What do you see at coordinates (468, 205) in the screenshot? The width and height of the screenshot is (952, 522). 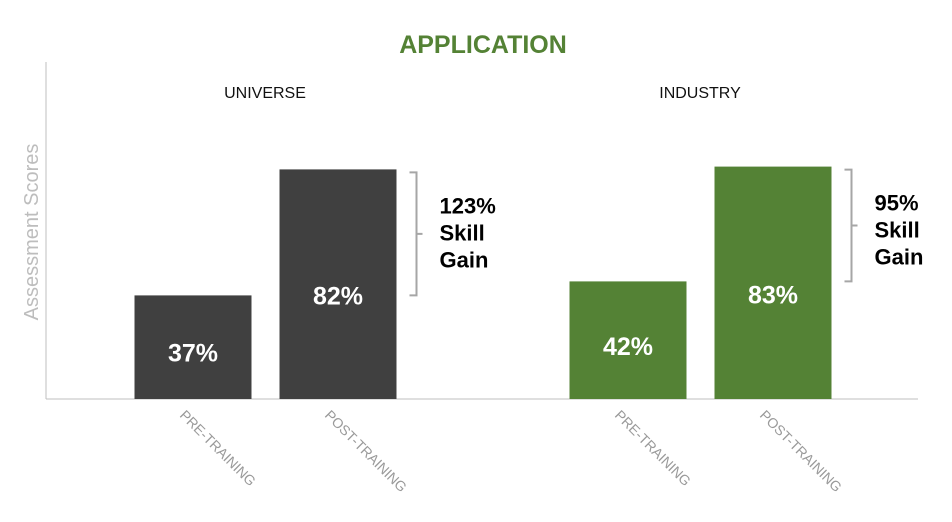 I see `gain-annotation-line: 123%` at bounding box center [468, 205].